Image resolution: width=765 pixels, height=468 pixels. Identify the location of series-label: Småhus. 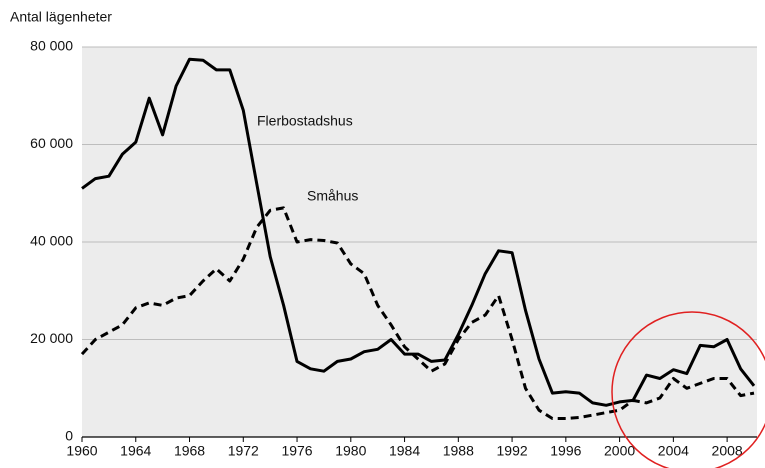
(332, 196).